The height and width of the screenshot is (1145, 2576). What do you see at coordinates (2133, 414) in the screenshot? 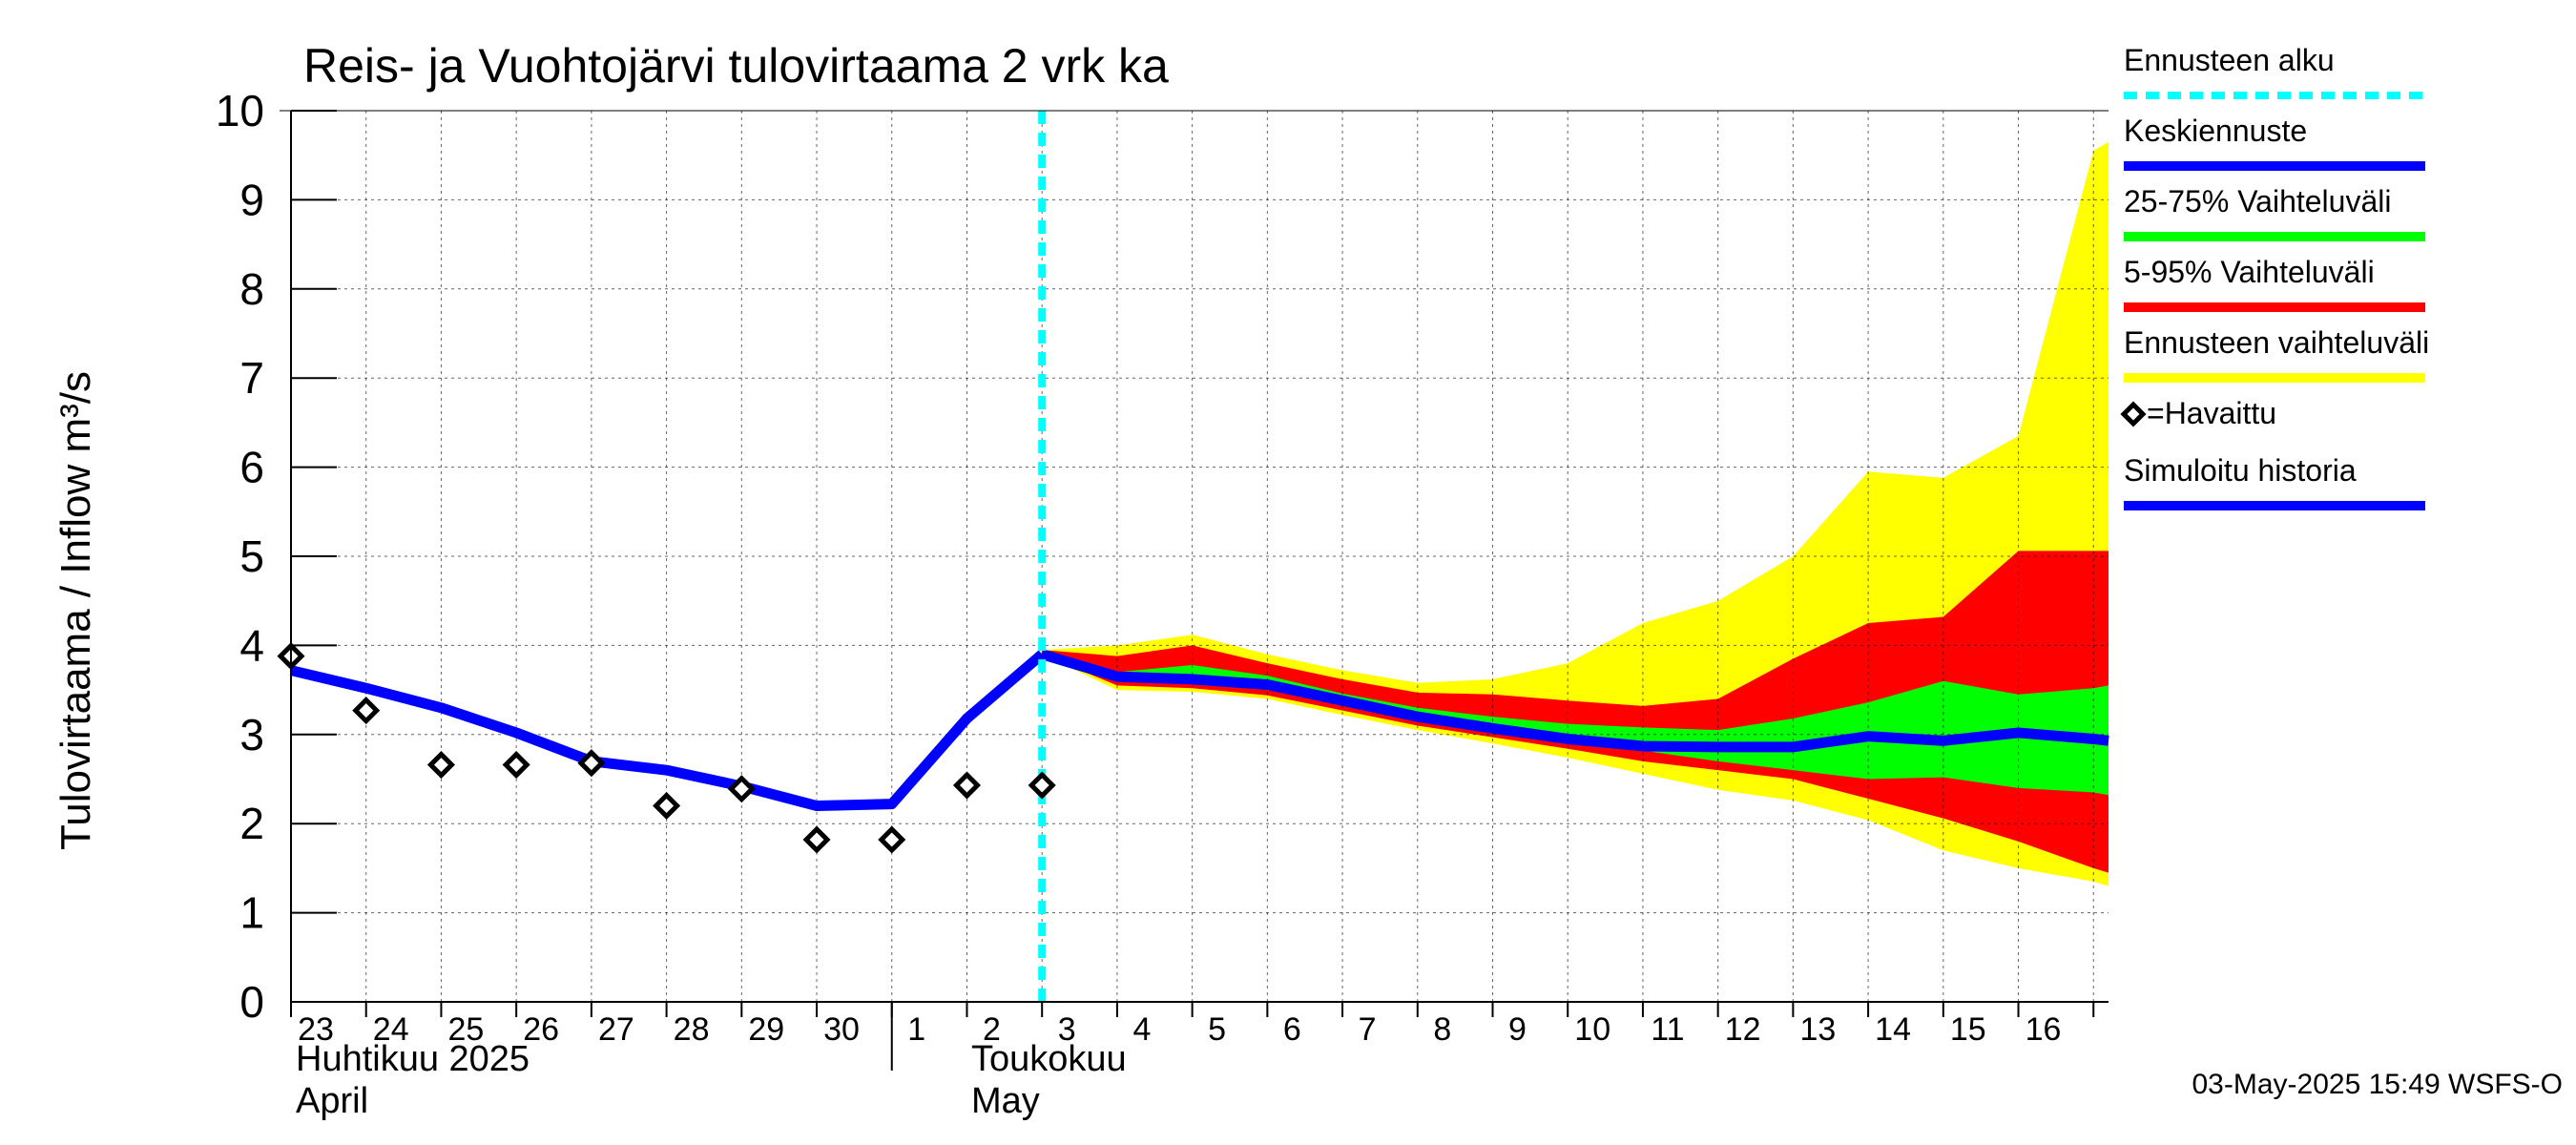
I see `legend-marker-observed` at bounding box center [2133, 414].